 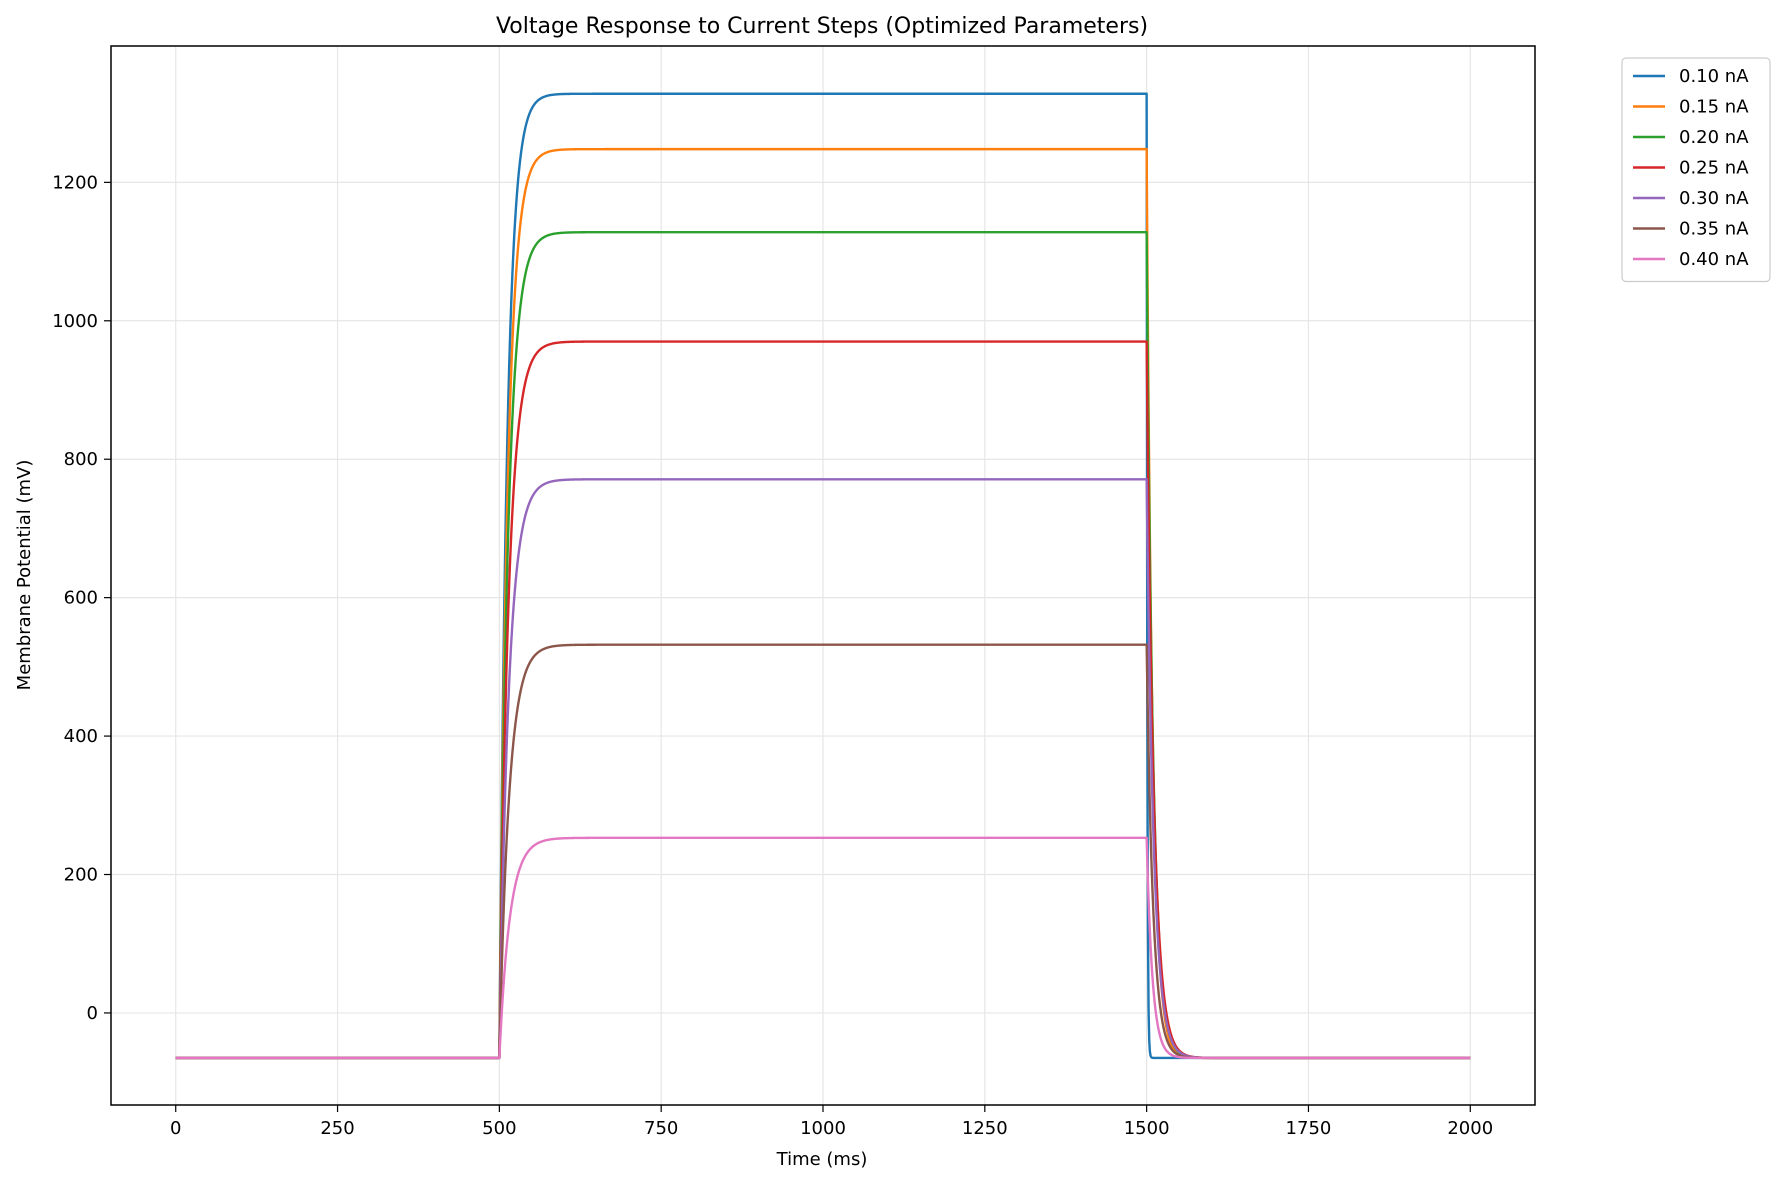 I want to click on x-axis: 0 250 500 750 1000 1250 1500 1750 2000, so click(x=831, y=1122).